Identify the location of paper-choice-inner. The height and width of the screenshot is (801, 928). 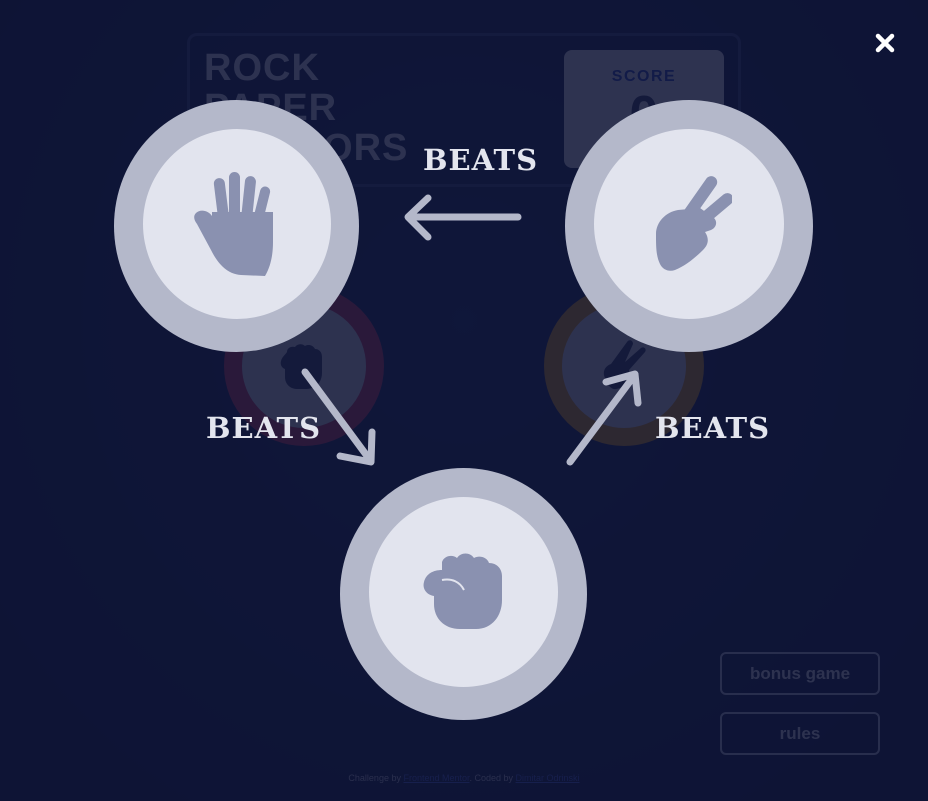
(237, 224).